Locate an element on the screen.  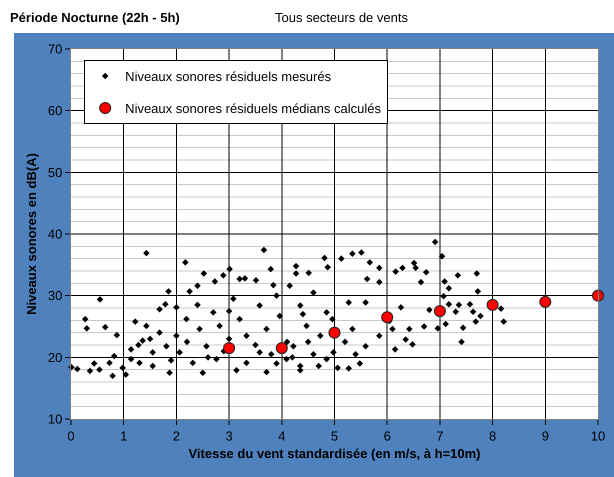
x-tick-label: 4 is located at coordinates (282, 436).